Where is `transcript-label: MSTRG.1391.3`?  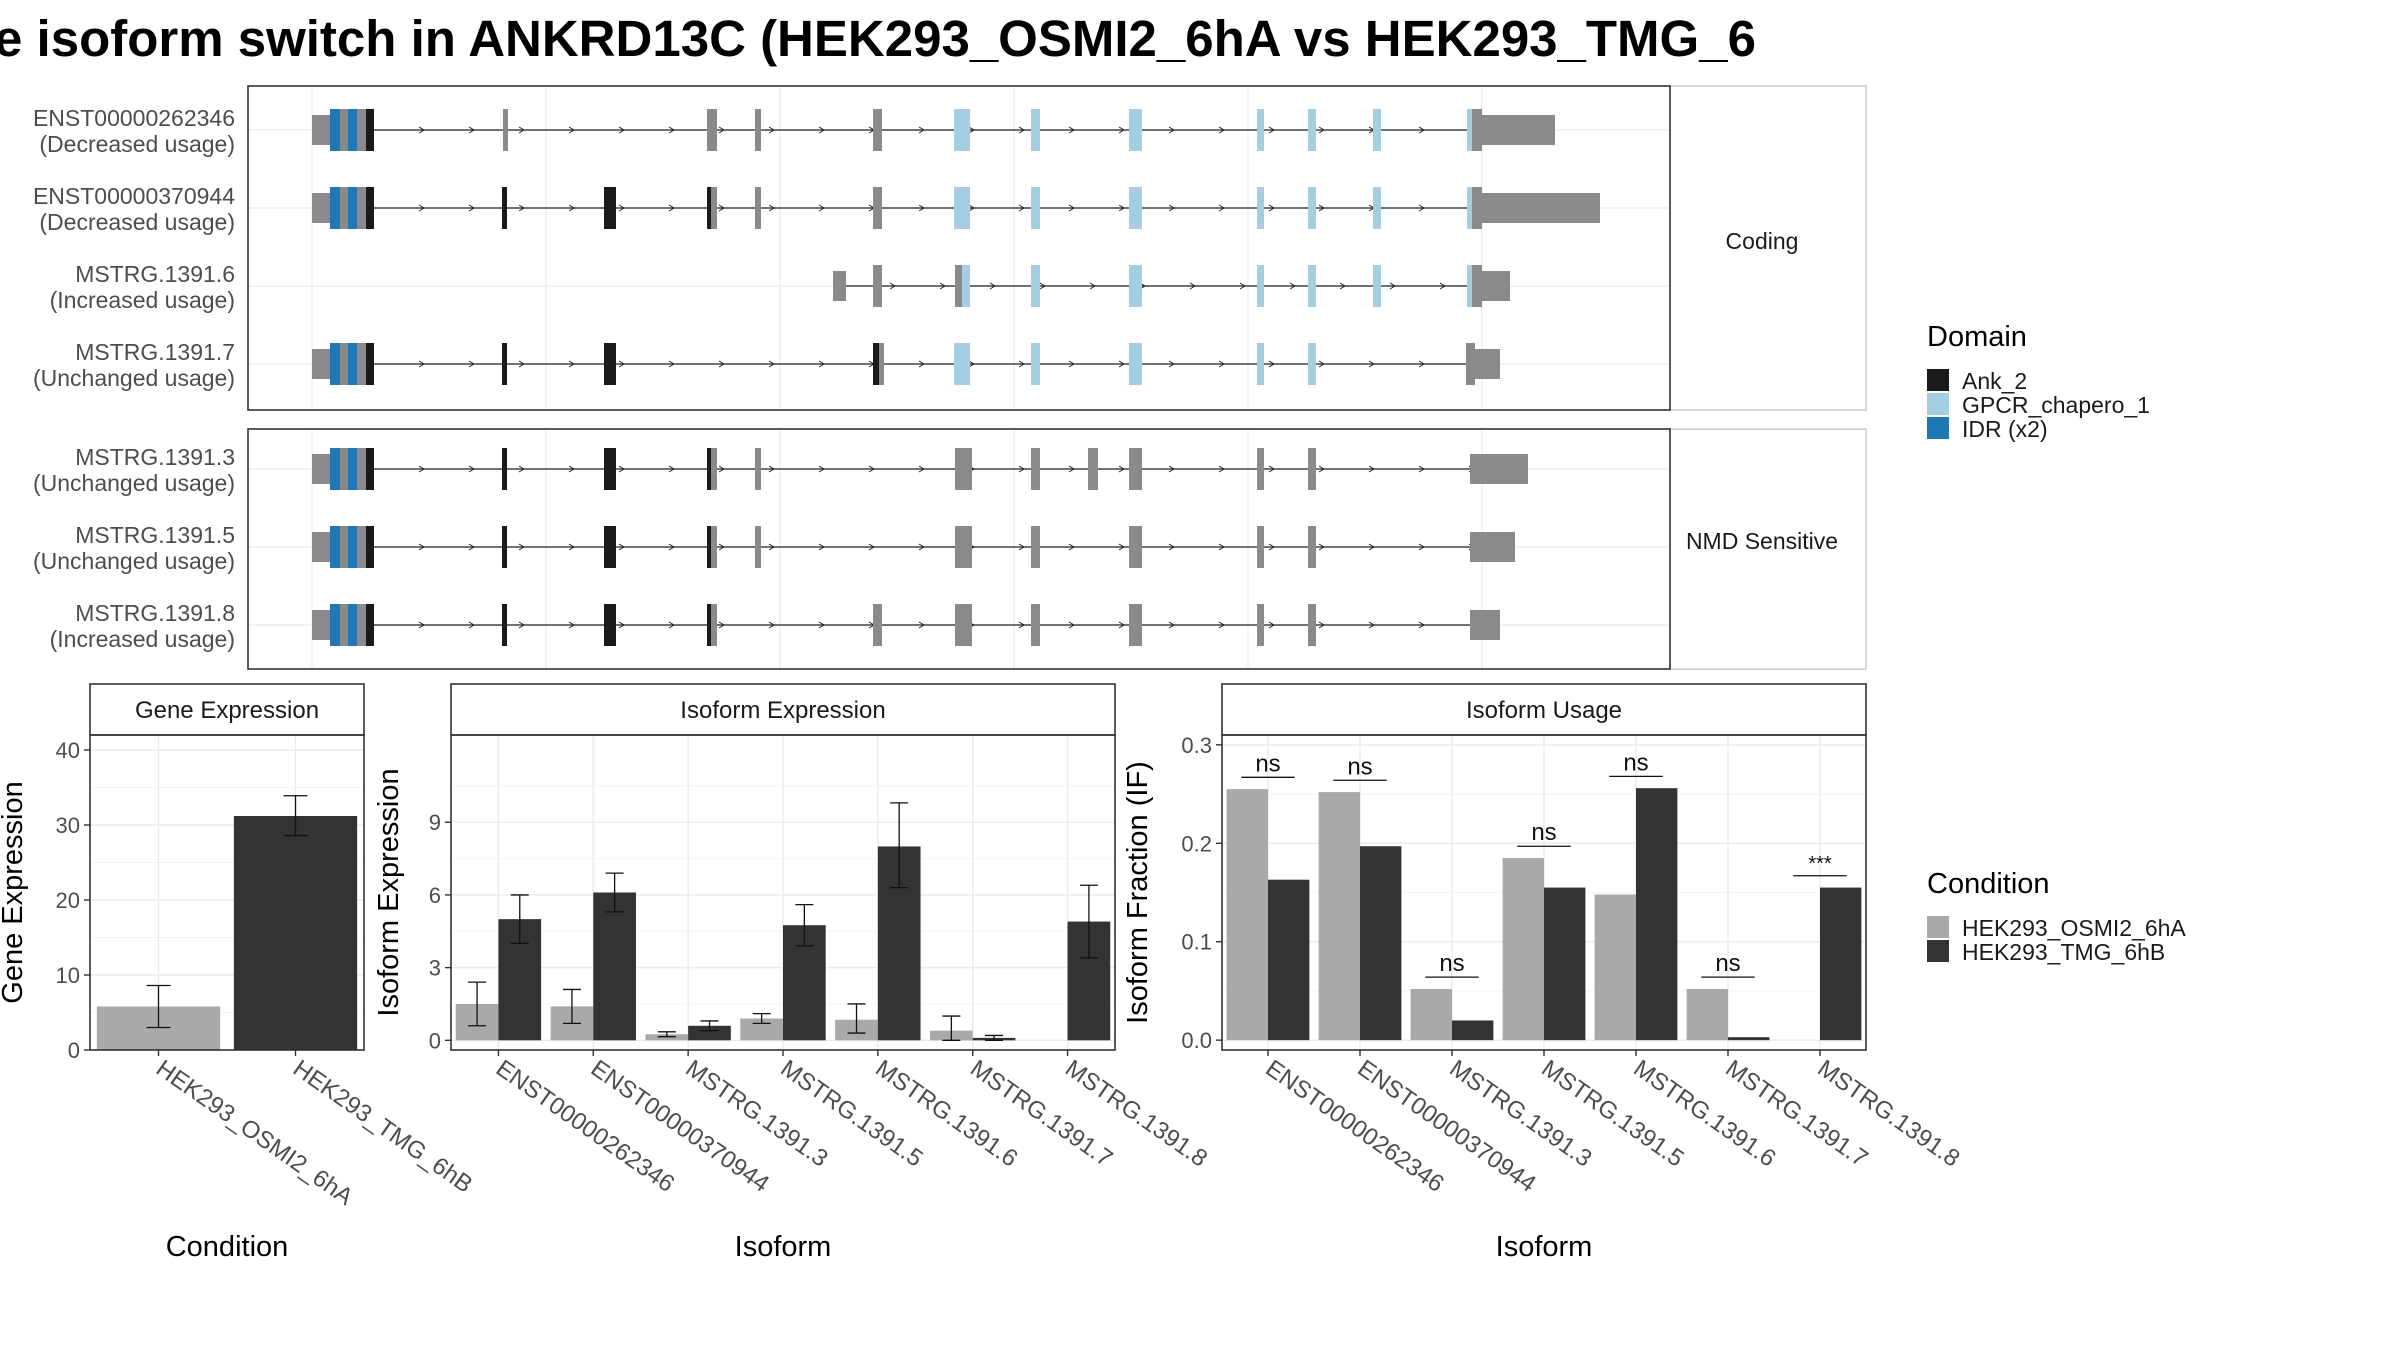 transcript-label: MSTRG.1391.3 is located at coordinates (155, 457).